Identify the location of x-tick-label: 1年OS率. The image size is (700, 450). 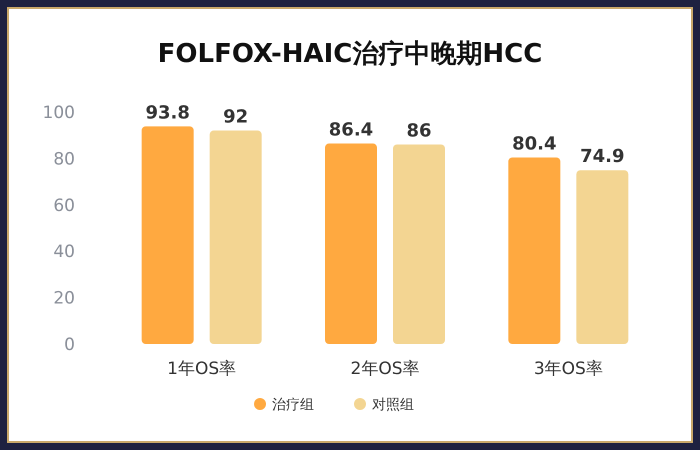
(201, 369).